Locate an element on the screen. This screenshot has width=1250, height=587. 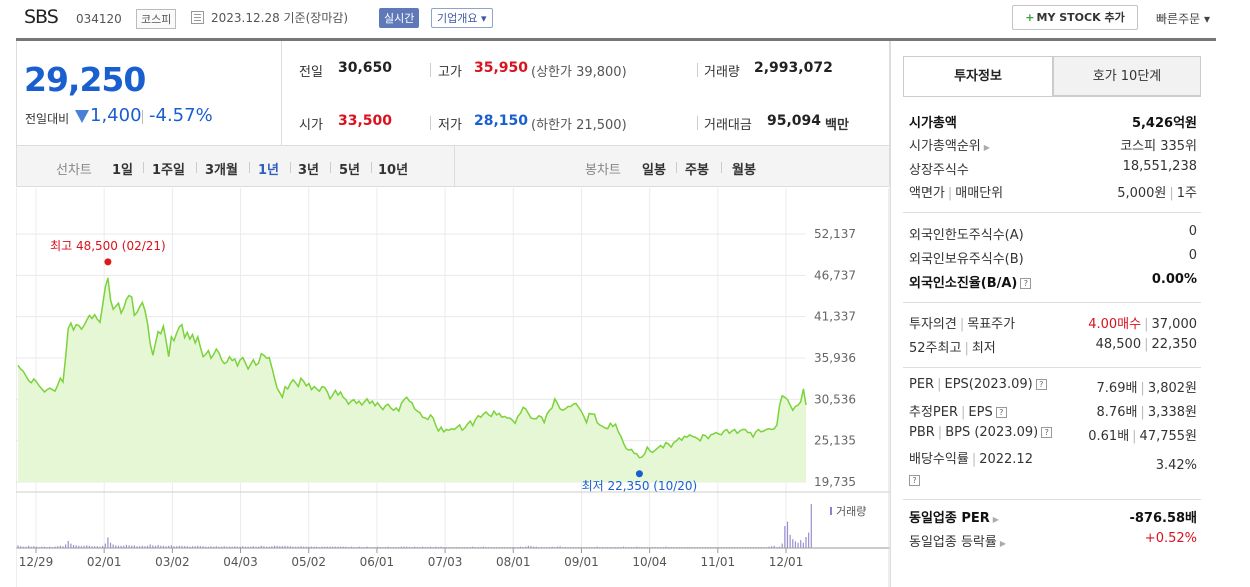
tab-underline is located at coordinates (1052, 96).